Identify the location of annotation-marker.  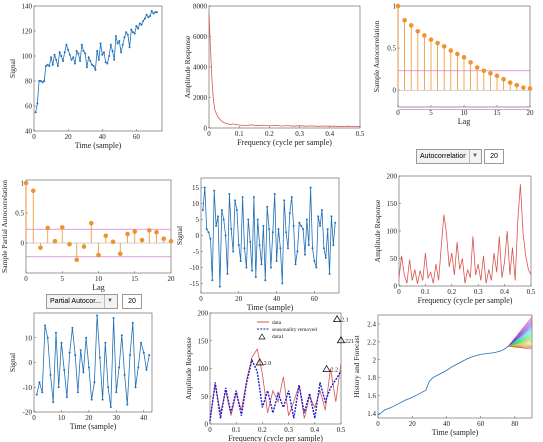
(259, 362).